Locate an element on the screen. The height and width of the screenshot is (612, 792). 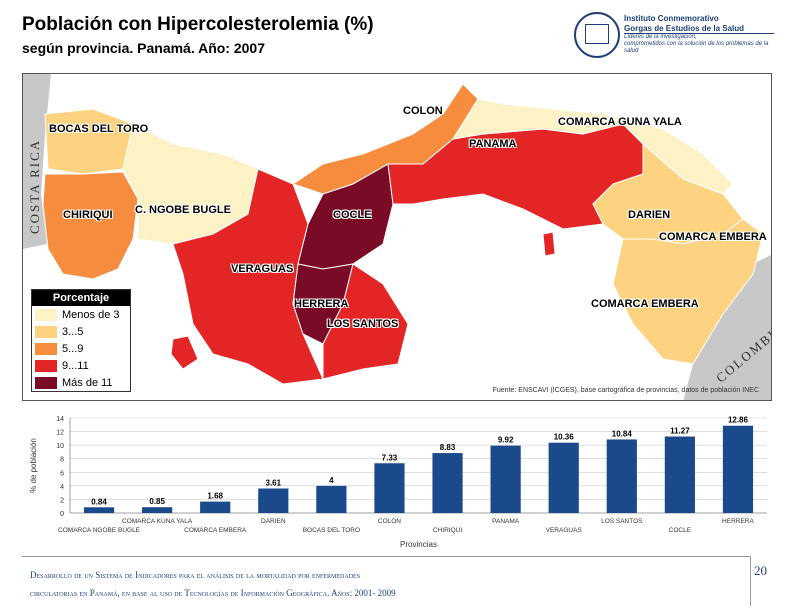
bar-value-label: 10.36 is located at coordinates (564, 437).